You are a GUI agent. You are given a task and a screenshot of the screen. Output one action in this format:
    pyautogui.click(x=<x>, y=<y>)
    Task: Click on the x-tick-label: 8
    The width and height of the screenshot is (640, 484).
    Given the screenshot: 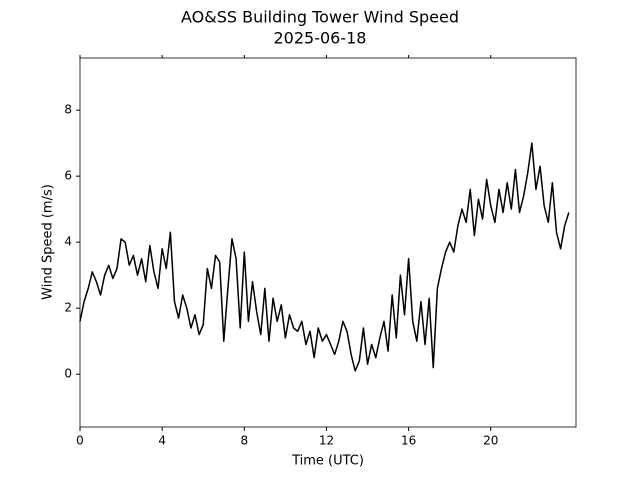 What is the action you would take?
    pyautogui.click(x=244, y=441)
    